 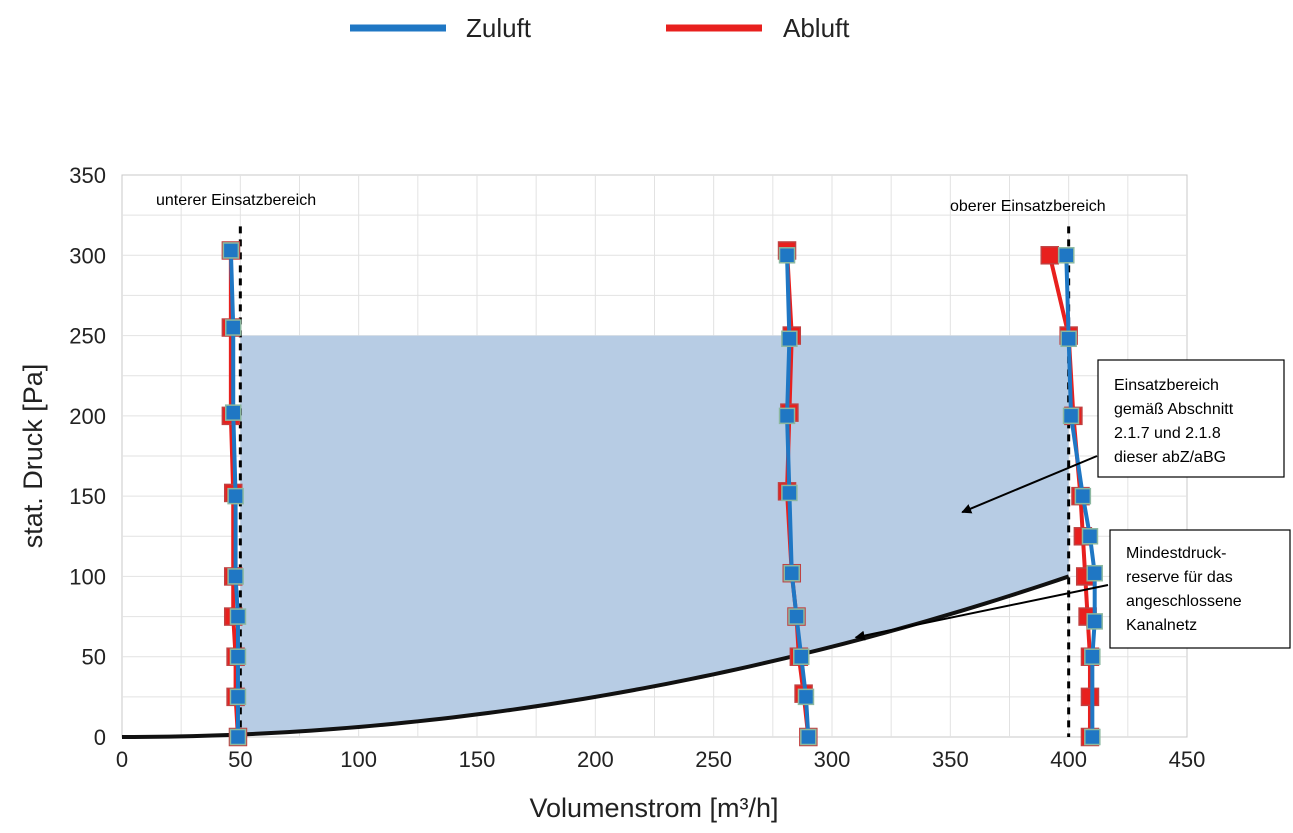 I want to click on callout-text-line: angeschlossene, so click(x=1184, y=601).